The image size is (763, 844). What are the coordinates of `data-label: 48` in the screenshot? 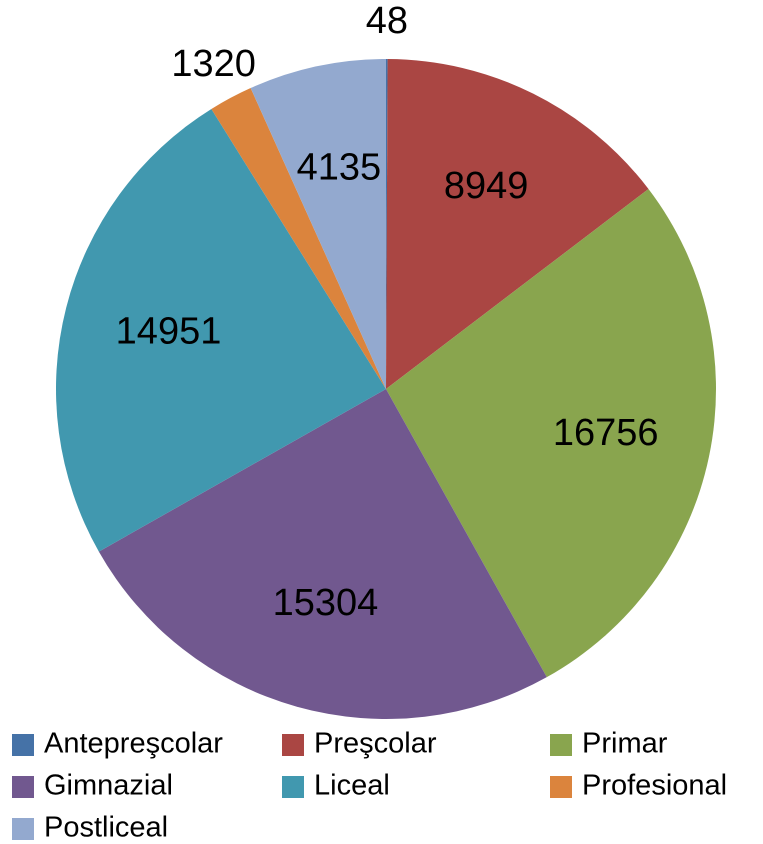 It's located at (387, 21).